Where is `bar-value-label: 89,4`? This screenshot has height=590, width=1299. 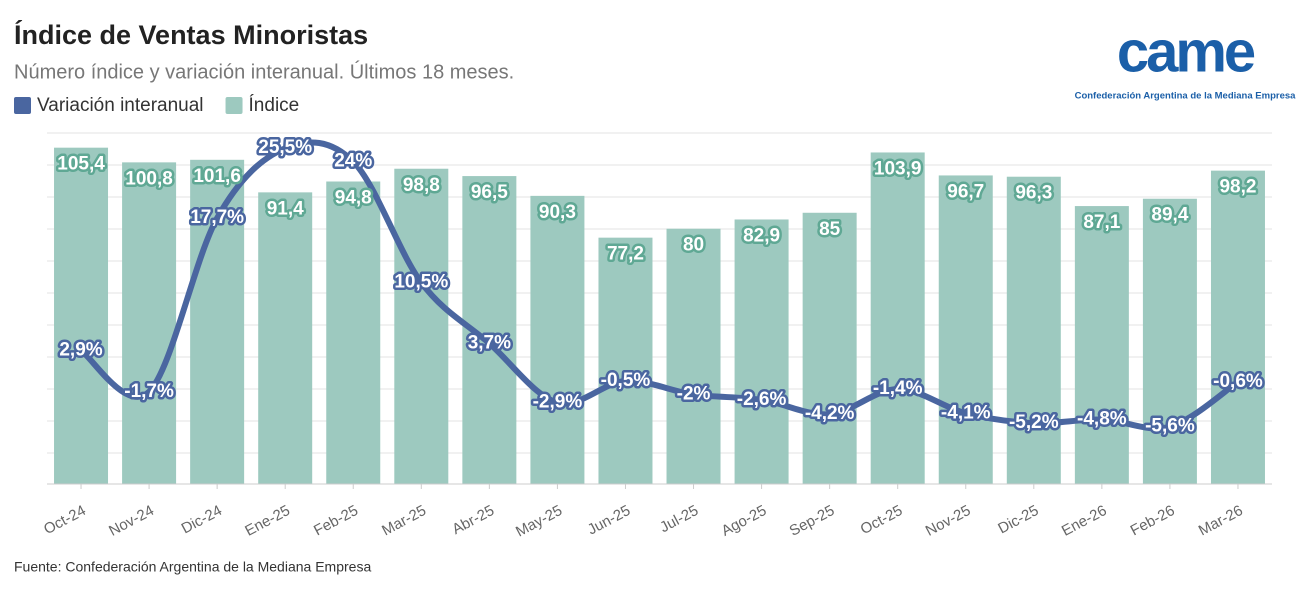
bar-value-label: 89,4 is located at coordinates (1169, 215).